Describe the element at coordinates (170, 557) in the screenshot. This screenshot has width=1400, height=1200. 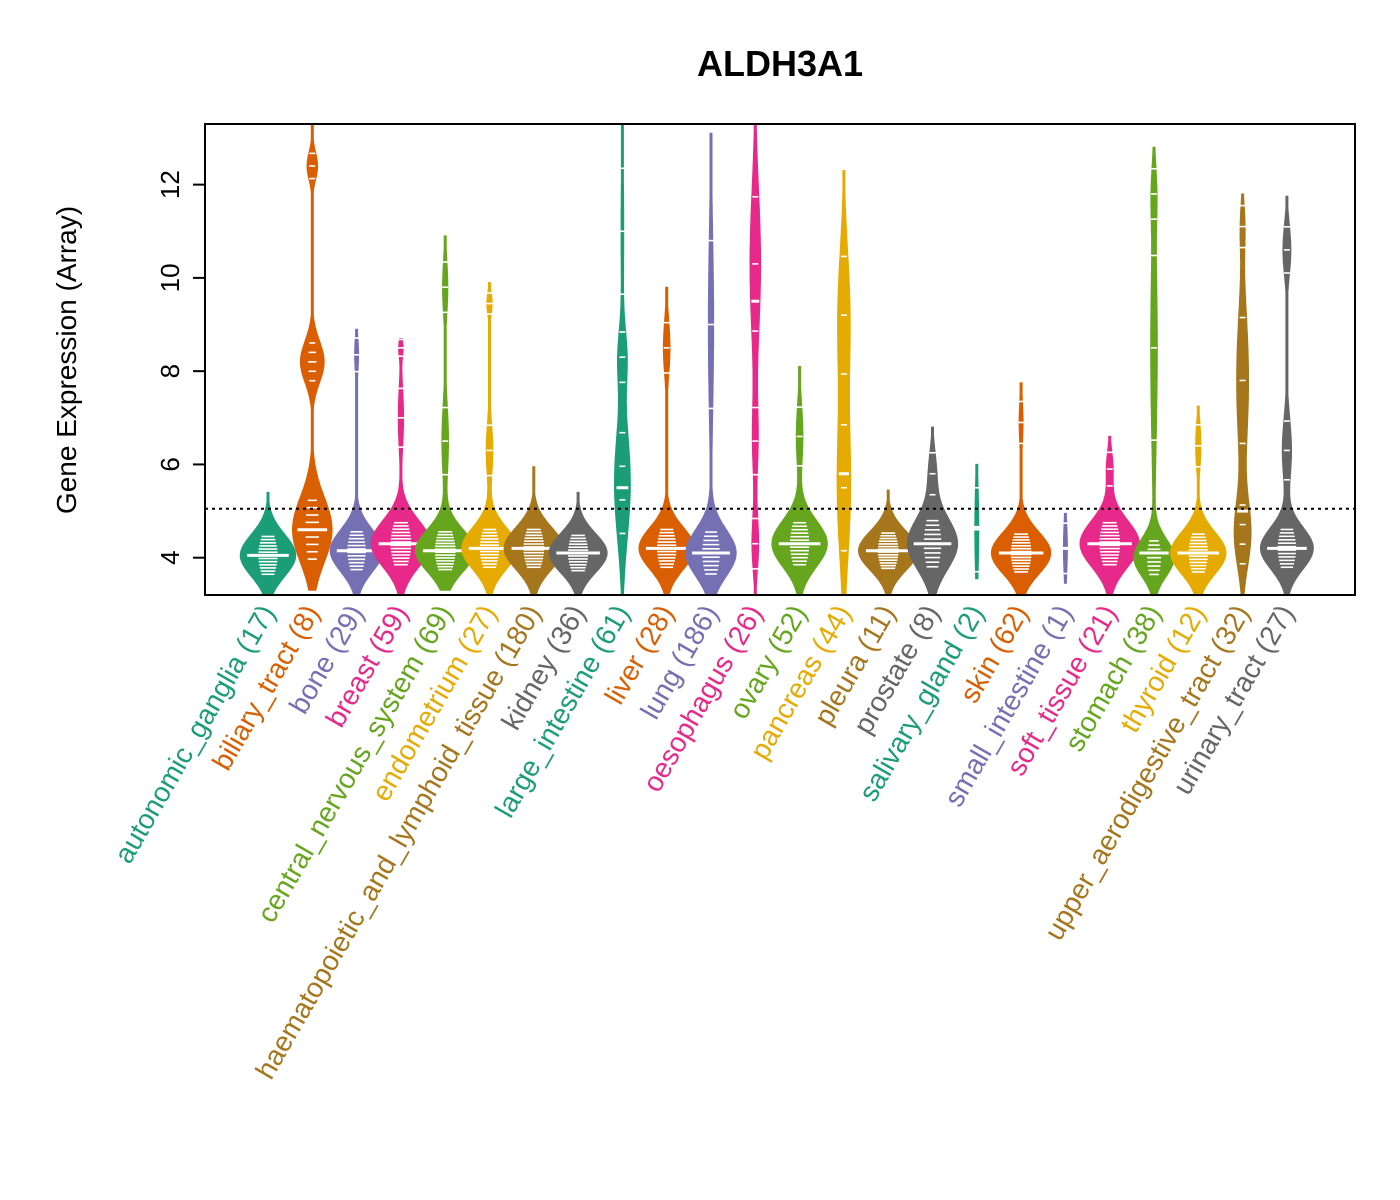
I see `y-tick-label: 4` at that location.